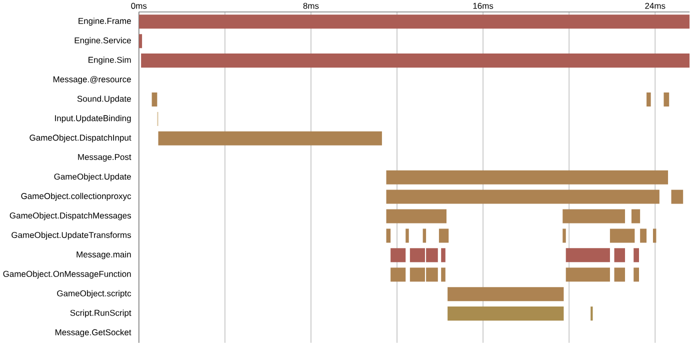  Describe the element at coordinates (483, 5) in the screenshot. I see `x-tick-label: 16ms` at that location.